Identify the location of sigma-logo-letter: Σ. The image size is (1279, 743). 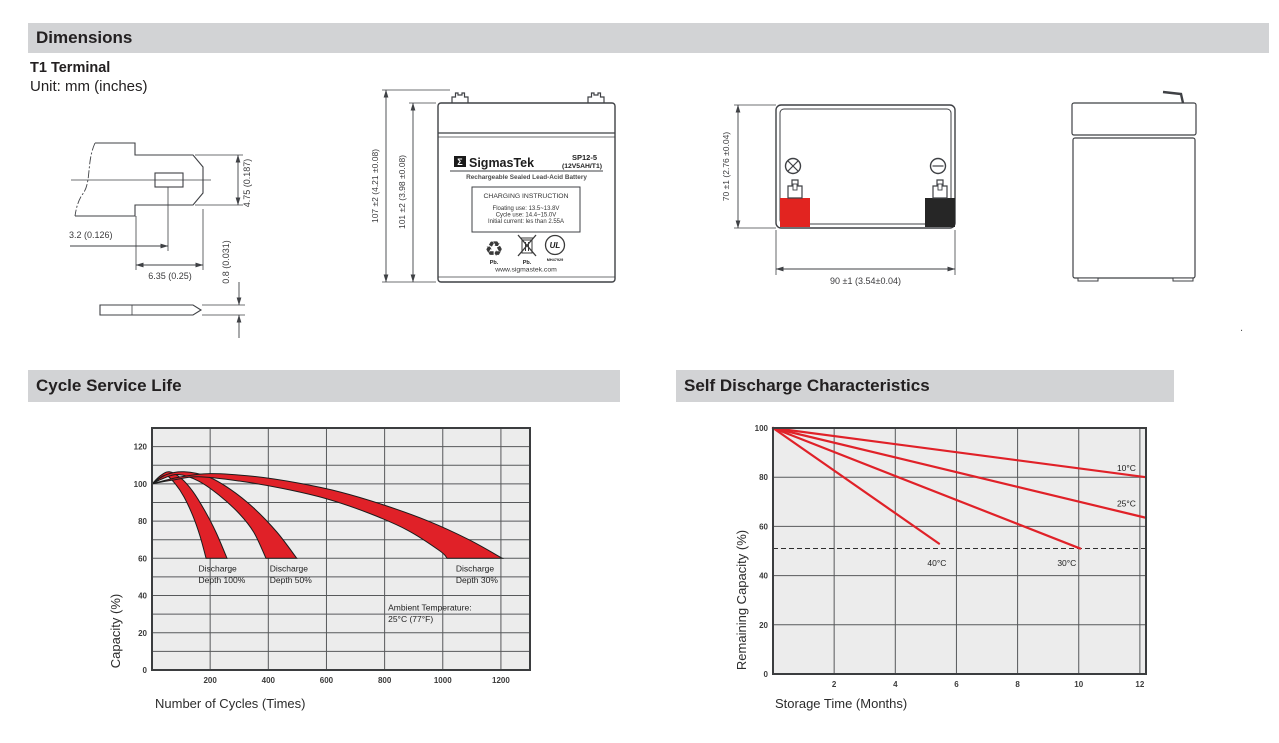
(460, 162).